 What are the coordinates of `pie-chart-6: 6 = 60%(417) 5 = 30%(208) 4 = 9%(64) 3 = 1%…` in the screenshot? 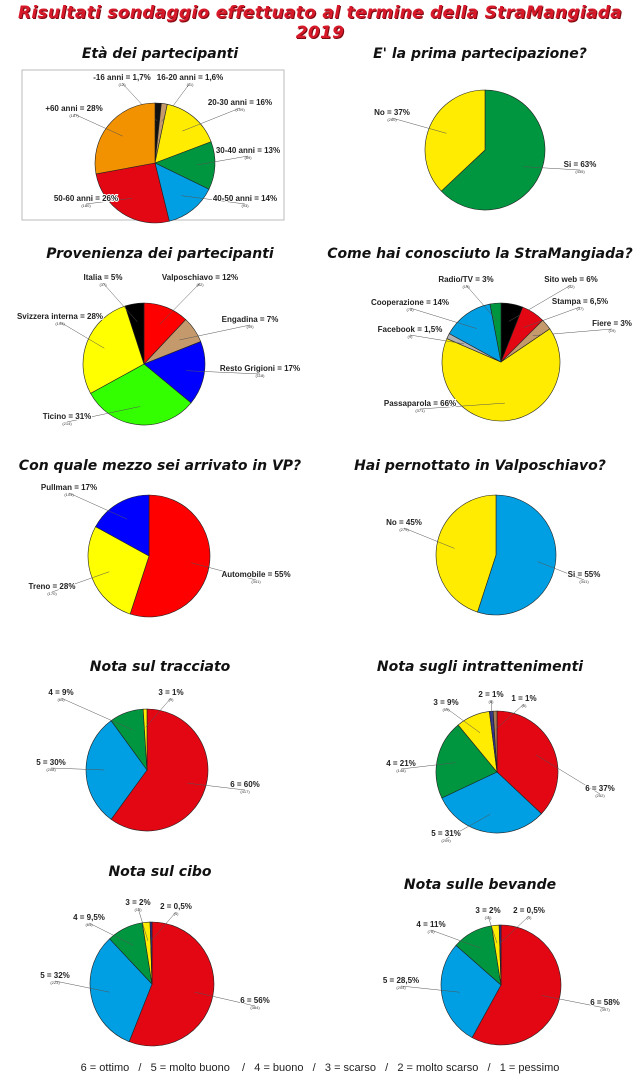 It's located at (148, 759).